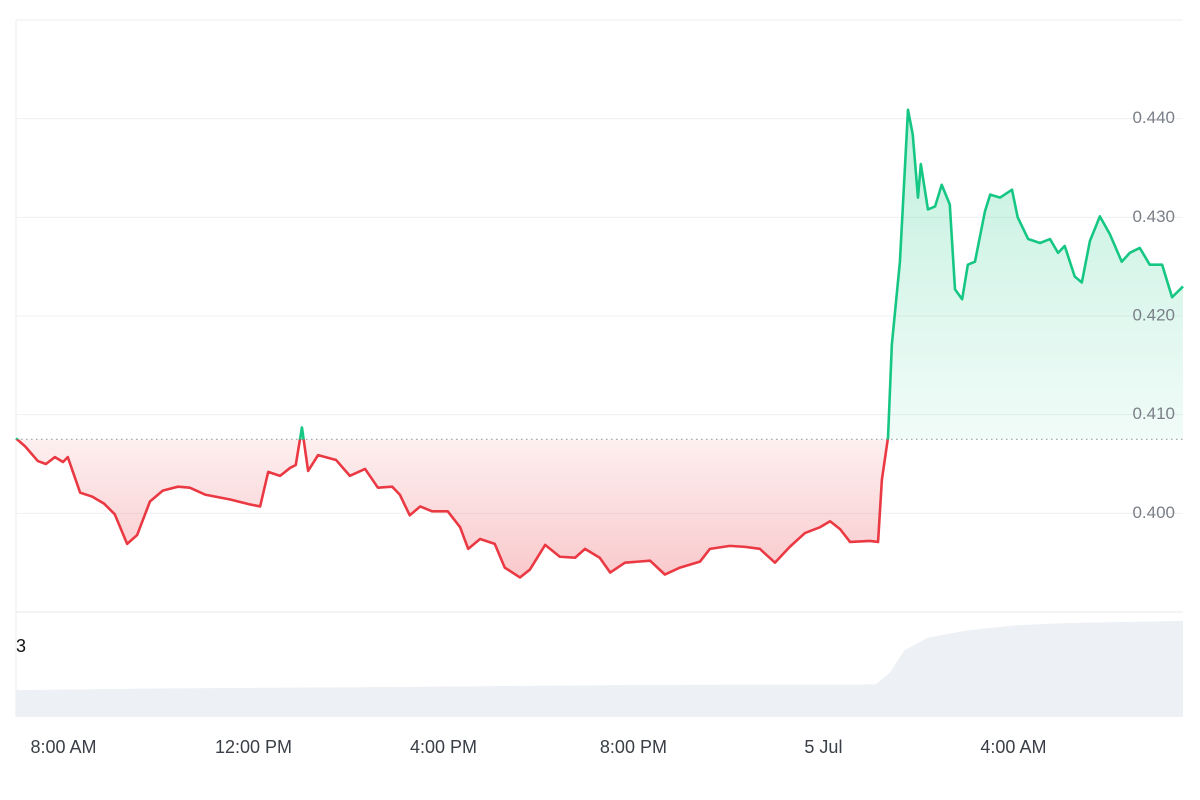 The width and height of the screenshot is (1200, 800). Describe the element at coordinates (1153, 314) in the screenshot. I see `y-tick-label: 0.420` at that location.